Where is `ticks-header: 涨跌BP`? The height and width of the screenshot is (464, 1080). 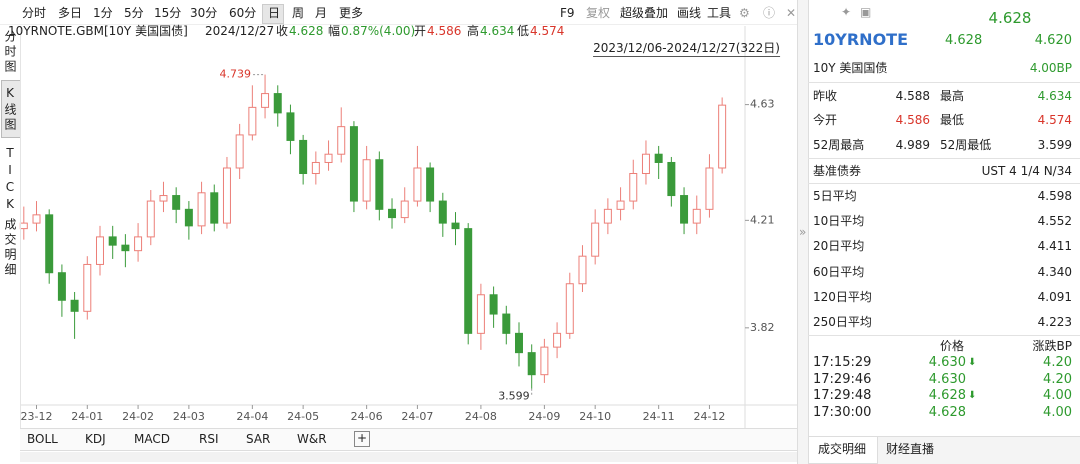
ticks-header: 涨跌BP is located at coordinates (1052, 346).